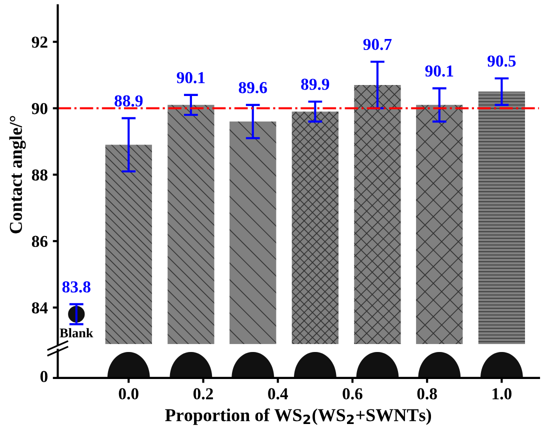  I want to click on y-tick-label: 92, so click(40, 42).